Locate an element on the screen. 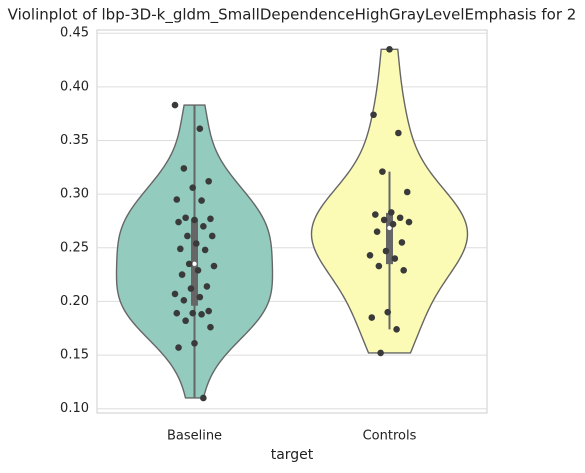  y-tick-label: 0.10 is located at coordinates (74, 408).